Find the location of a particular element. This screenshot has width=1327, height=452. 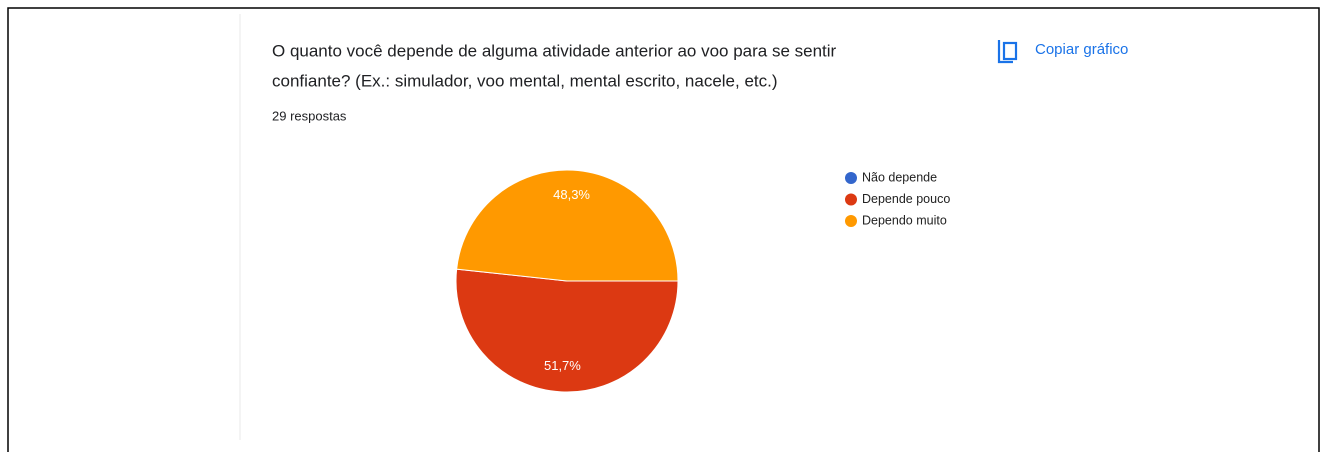

chart-subtitle: 29 respostas is located at coordinates (309, 115).